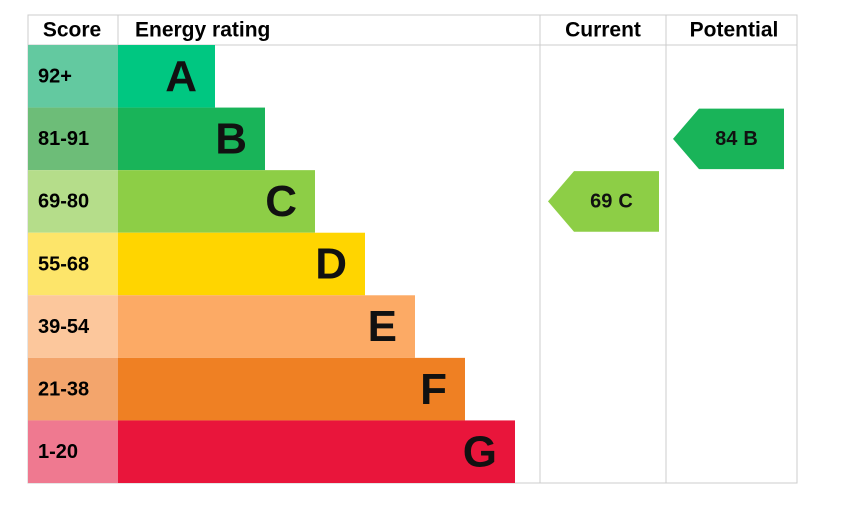 This screenshot has width=853, height=517. What do you see at coordinates (750, 139) in the screenshot?
I see `potential-rating: B` at bounding box center [750, 139].